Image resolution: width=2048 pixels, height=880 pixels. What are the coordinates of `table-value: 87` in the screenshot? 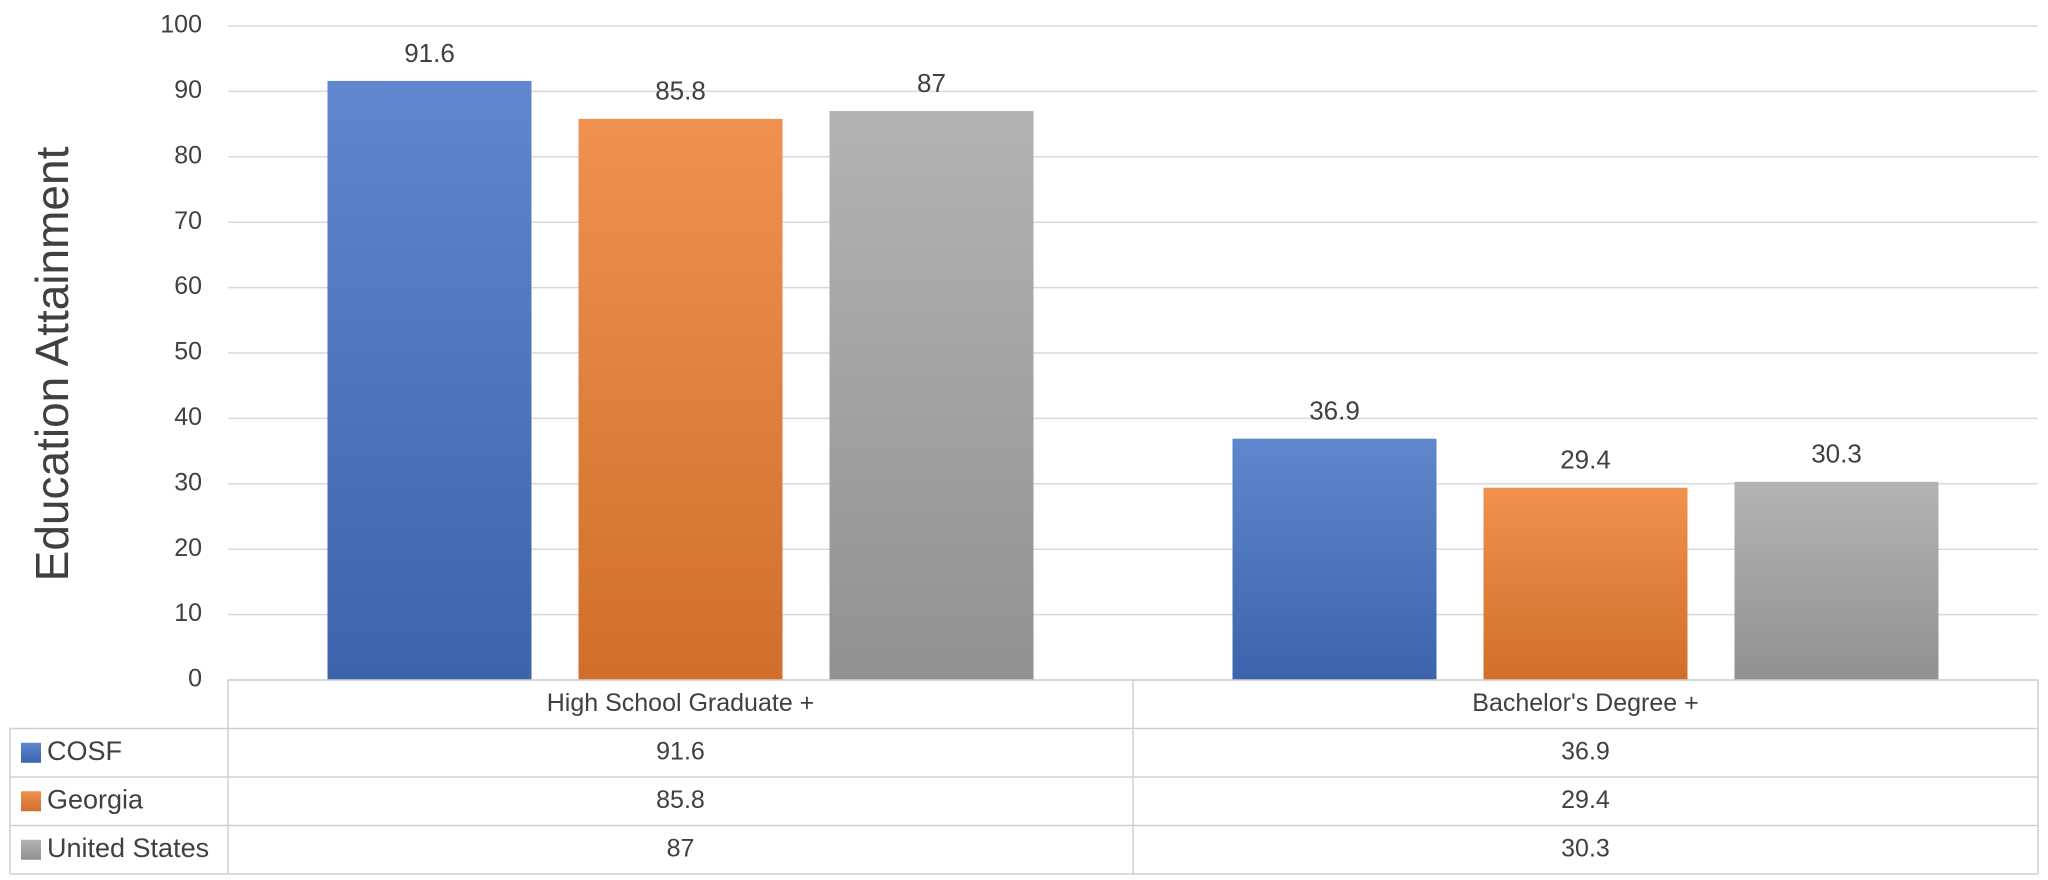 It's located at (681, 848).